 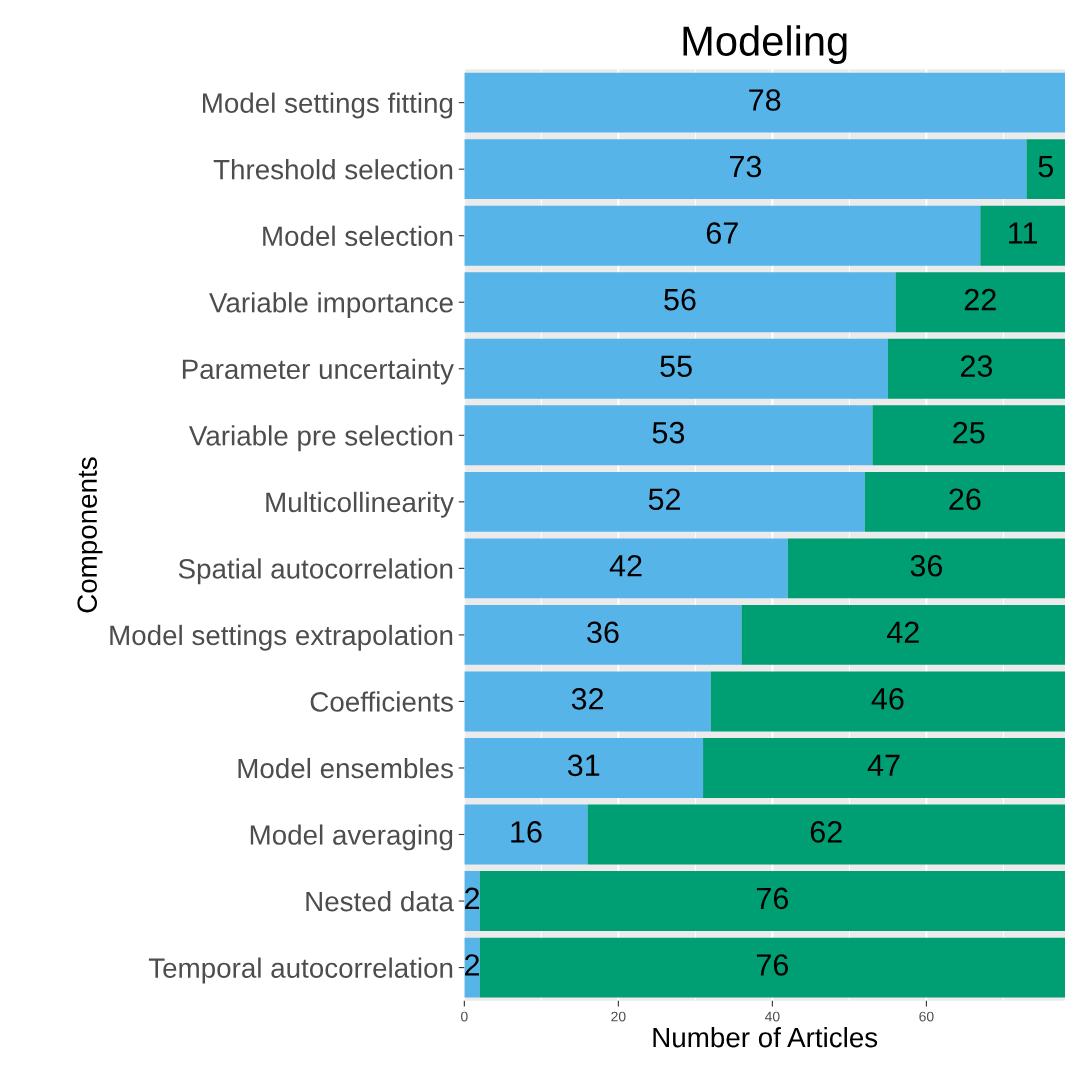 What do you see at coordinates (765, 45) in the screenshot?
I see `chart-title: Modeling` at bounding box center [765, 45].